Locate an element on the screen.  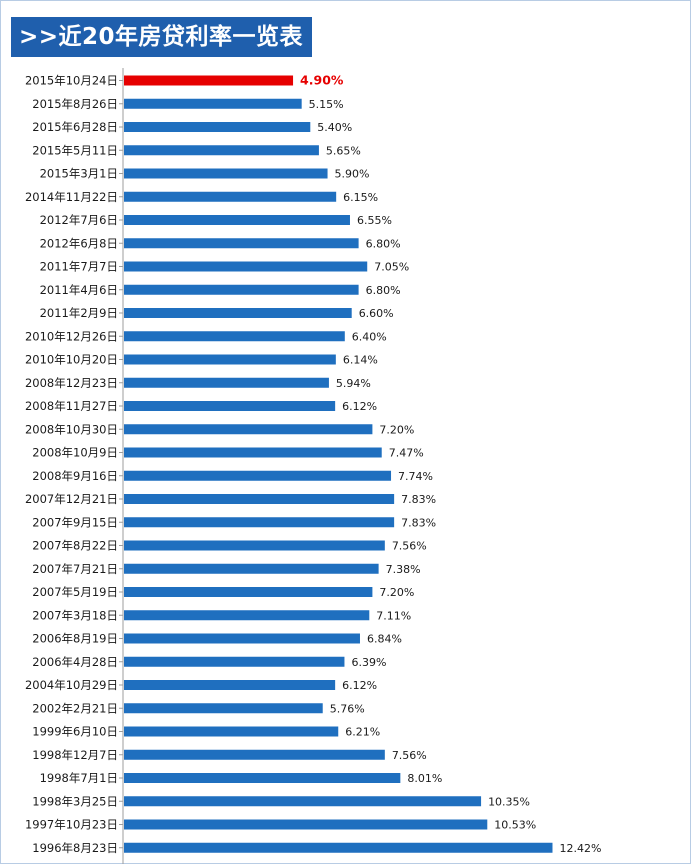
category-label: 2010年10月20日 is located at coordinates (71, 360).